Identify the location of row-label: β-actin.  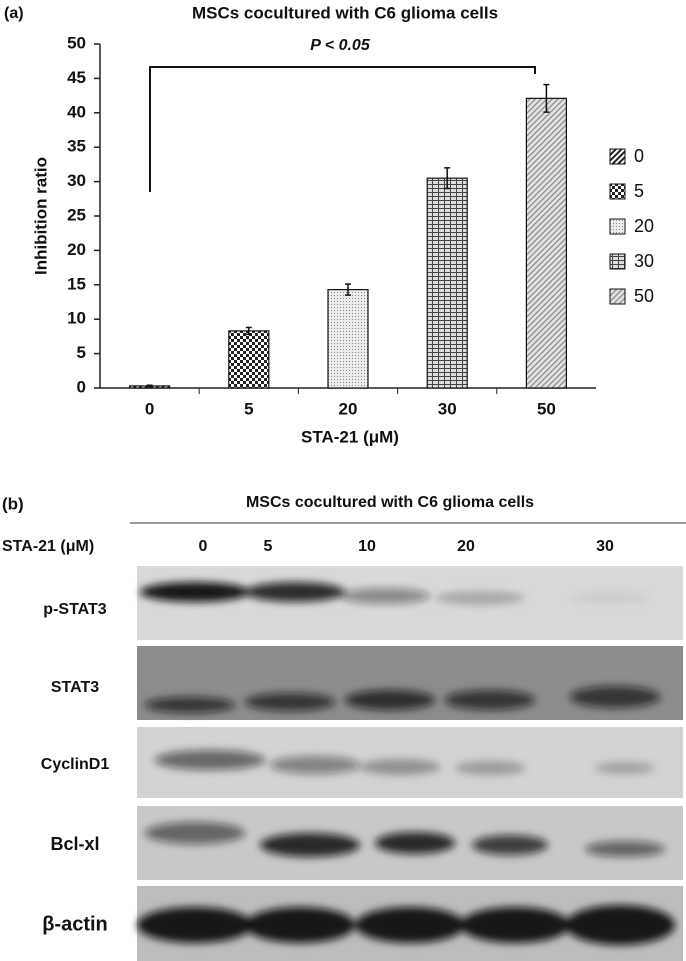
(75, 924).